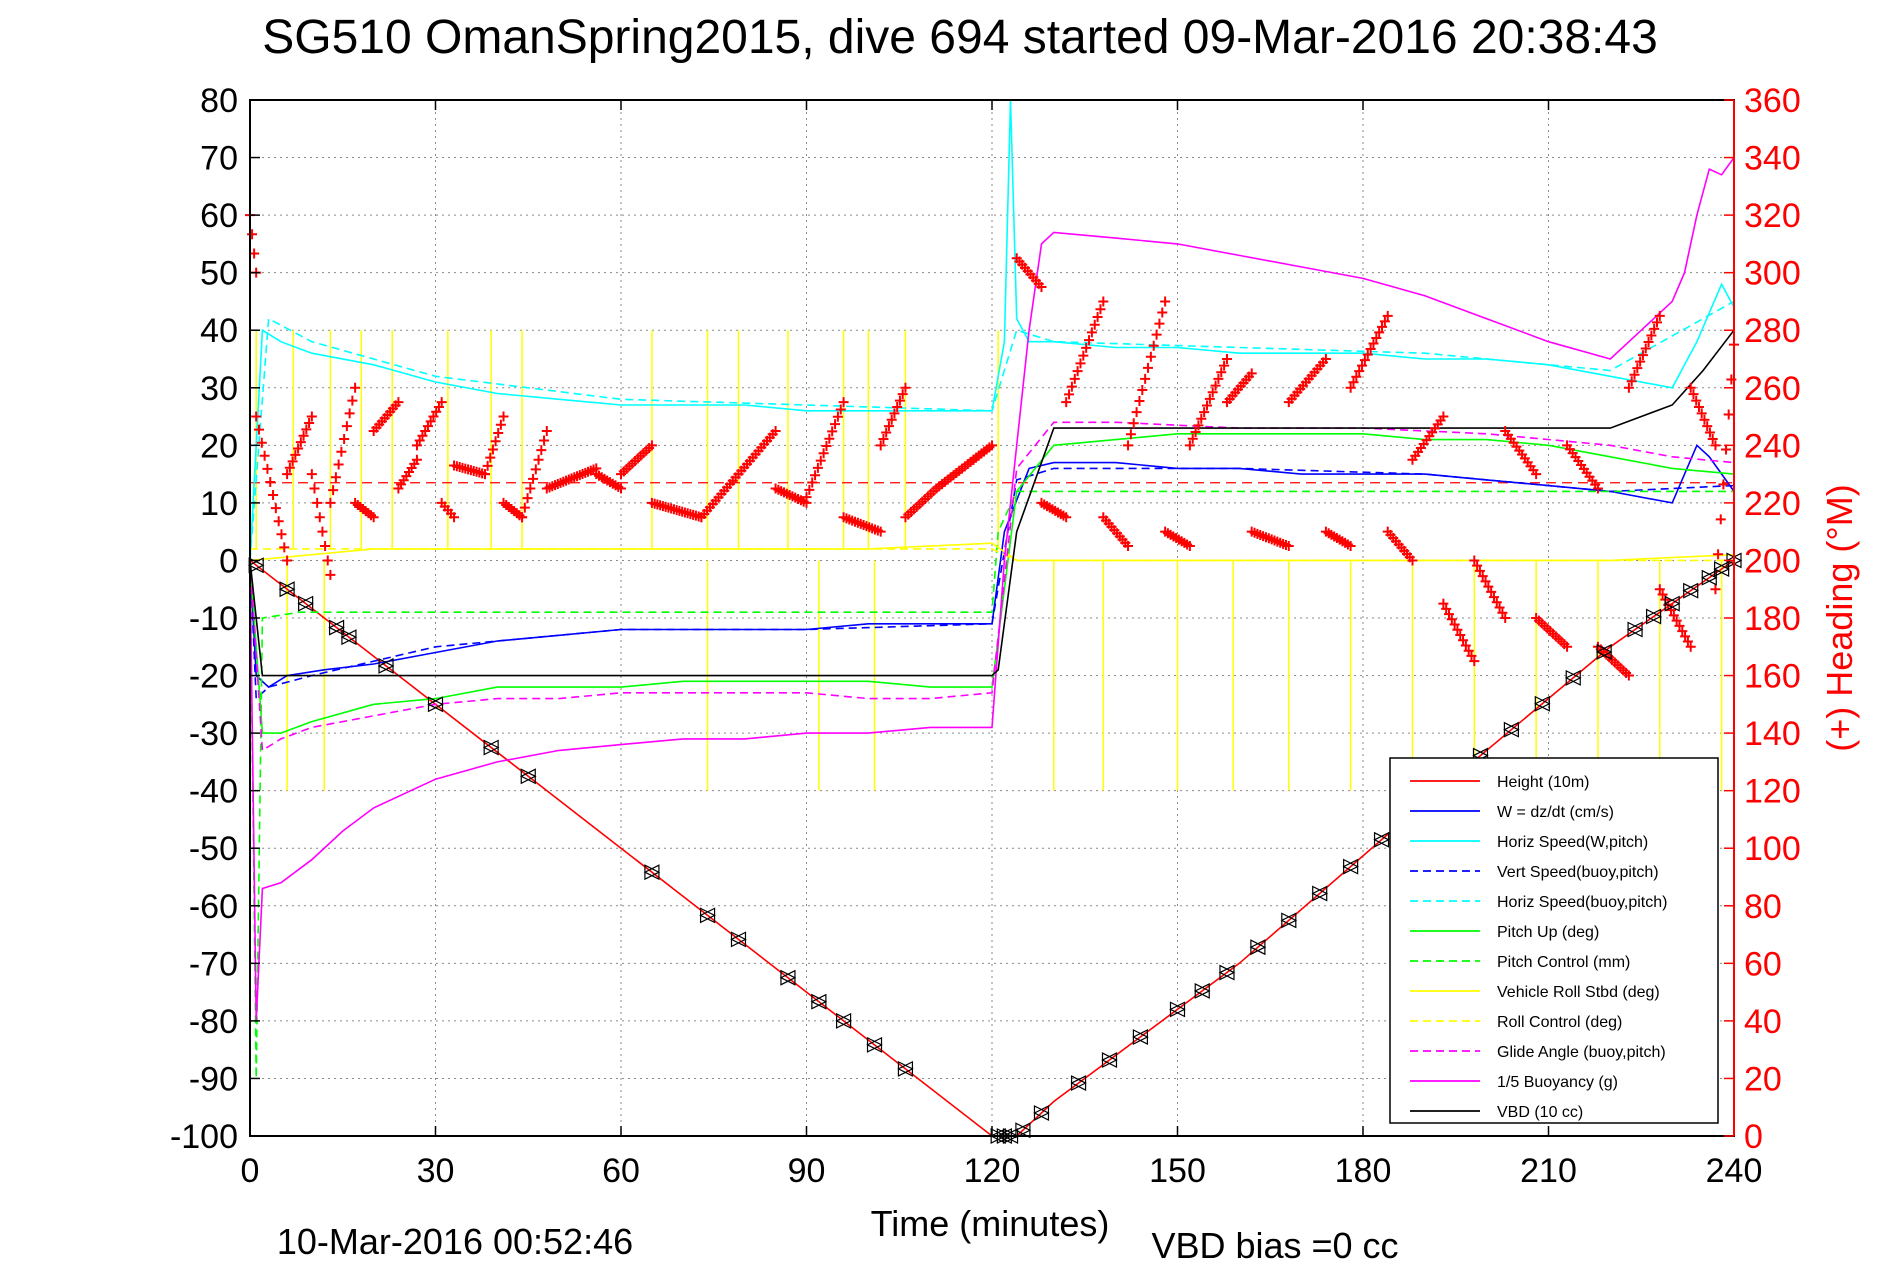 Image resolution: width=1891 pixels, height=1267 pixels. Describe the element at coordinates (1772, 274) in the screenshot. I see `right-y-tick-label: 300` at that location.